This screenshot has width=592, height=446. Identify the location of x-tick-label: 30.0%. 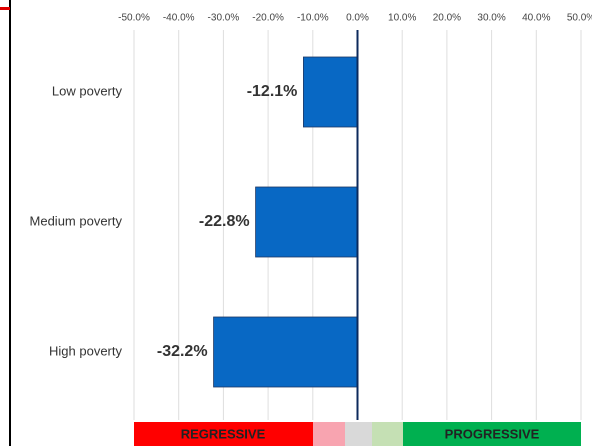
(491, 18).